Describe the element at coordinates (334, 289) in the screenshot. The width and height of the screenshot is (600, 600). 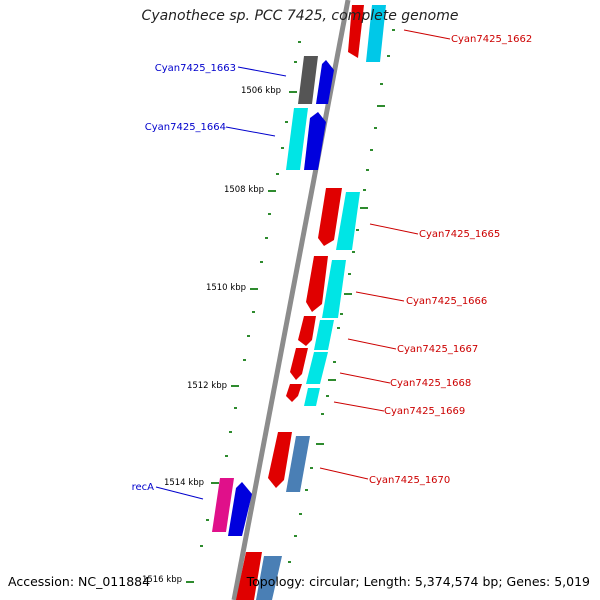
I see `gene-block-1666-cyan` at that location.